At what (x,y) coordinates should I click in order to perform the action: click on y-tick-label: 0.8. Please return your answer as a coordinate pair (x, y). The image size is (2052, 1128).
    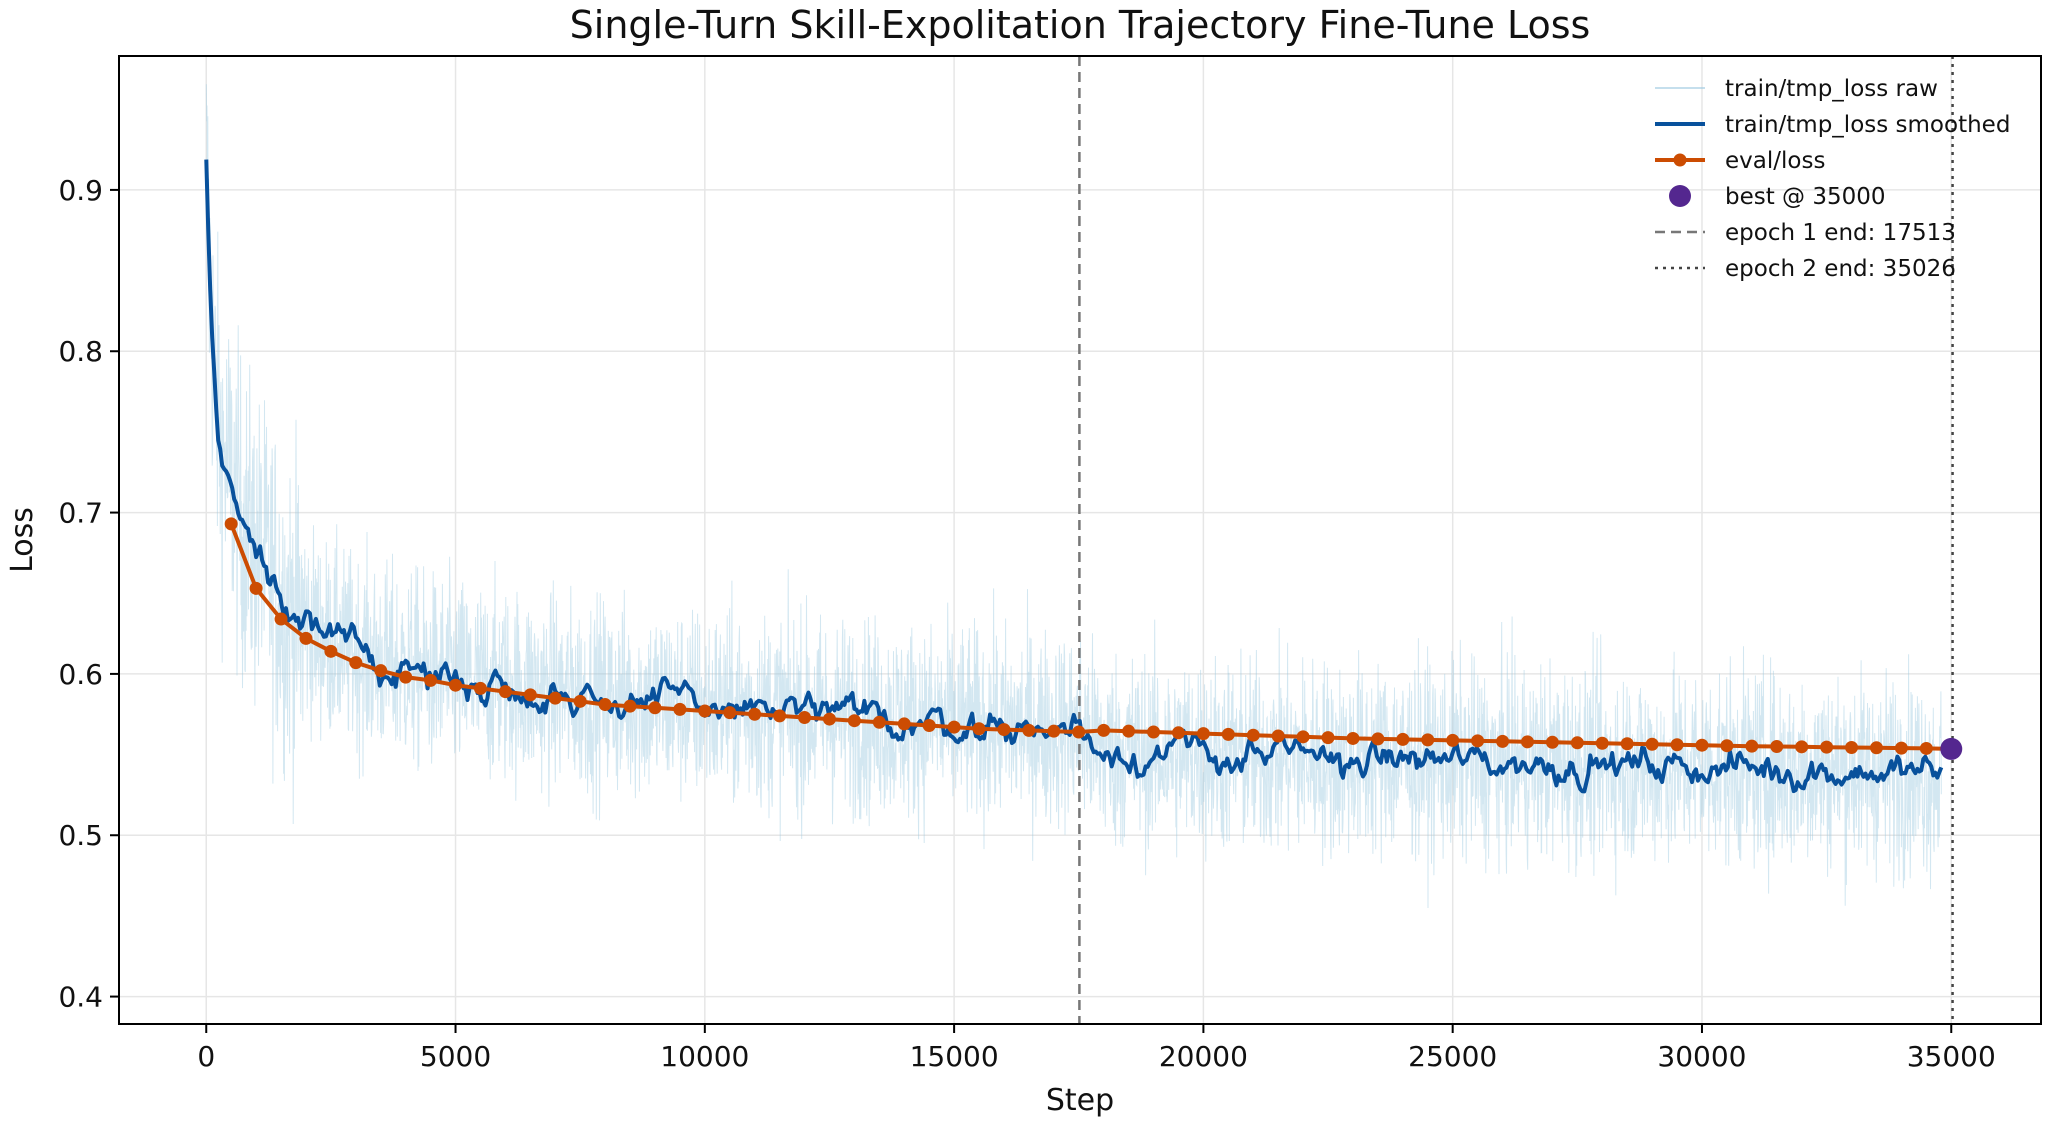
    Looking at the image, I should click on (80, 351).